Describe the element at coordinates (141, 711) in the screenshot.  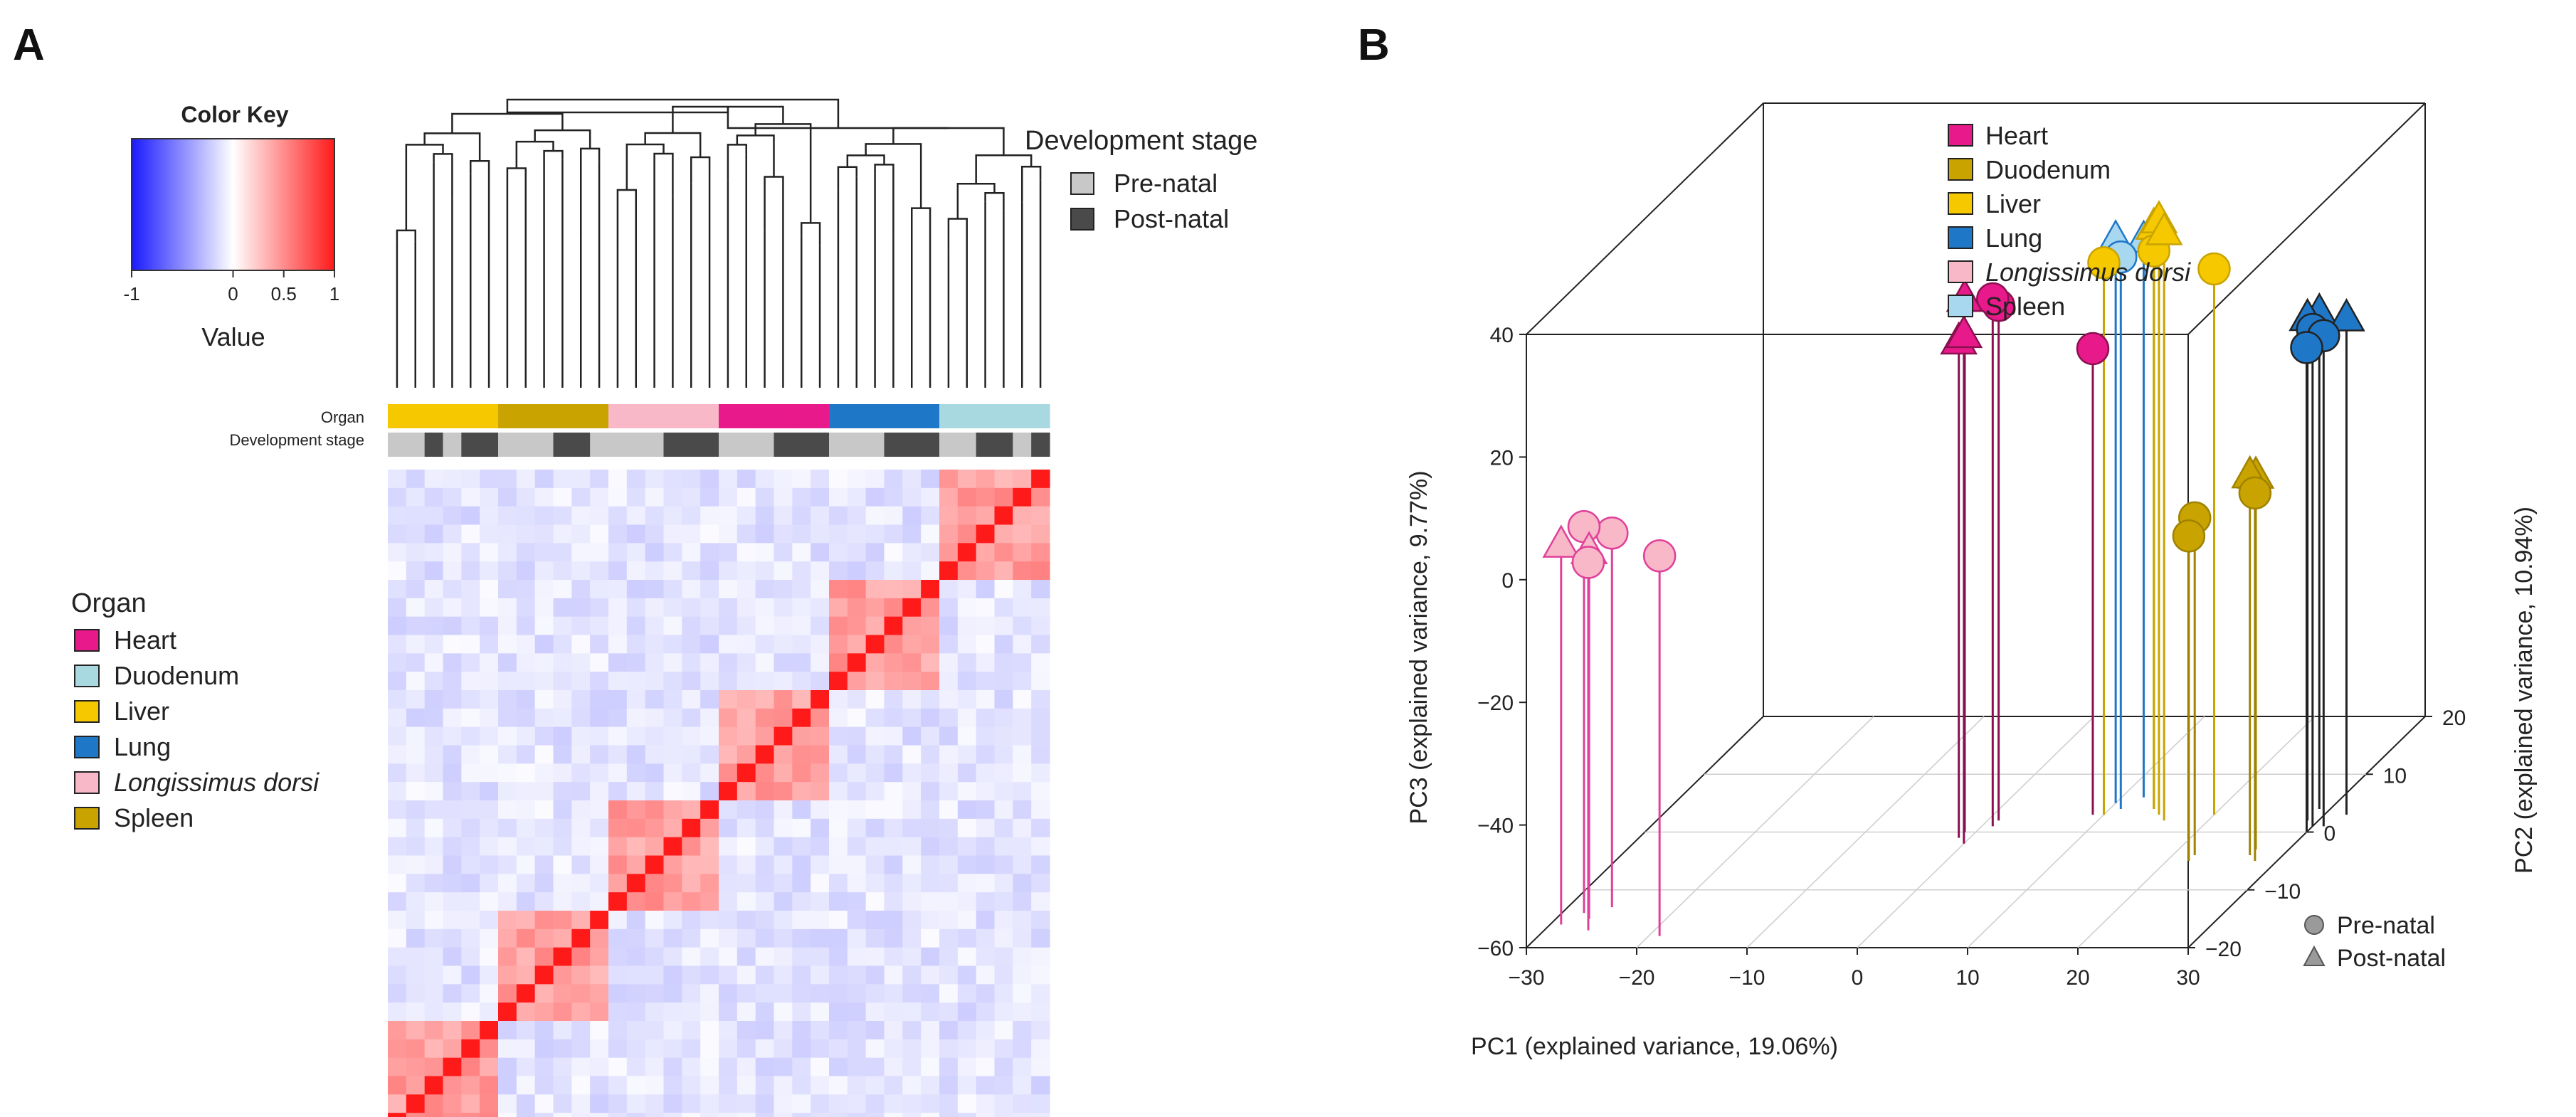
I see `organ-legend-label: Liver` at that location.